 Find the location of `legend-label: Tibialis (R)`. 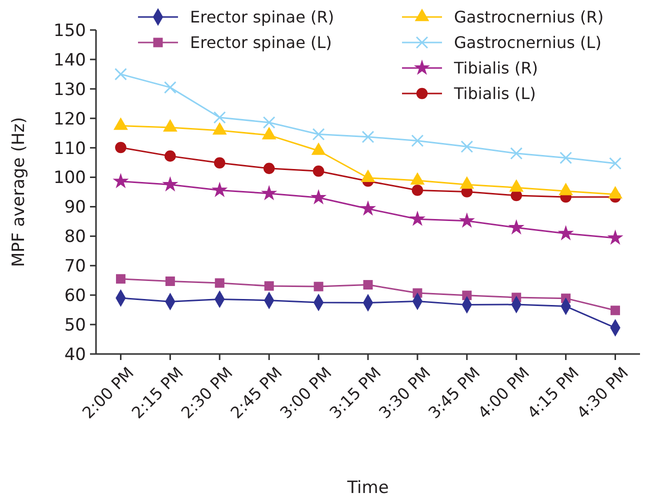

legend-label: Tibialis (R) is located at coordinates (495, 68).